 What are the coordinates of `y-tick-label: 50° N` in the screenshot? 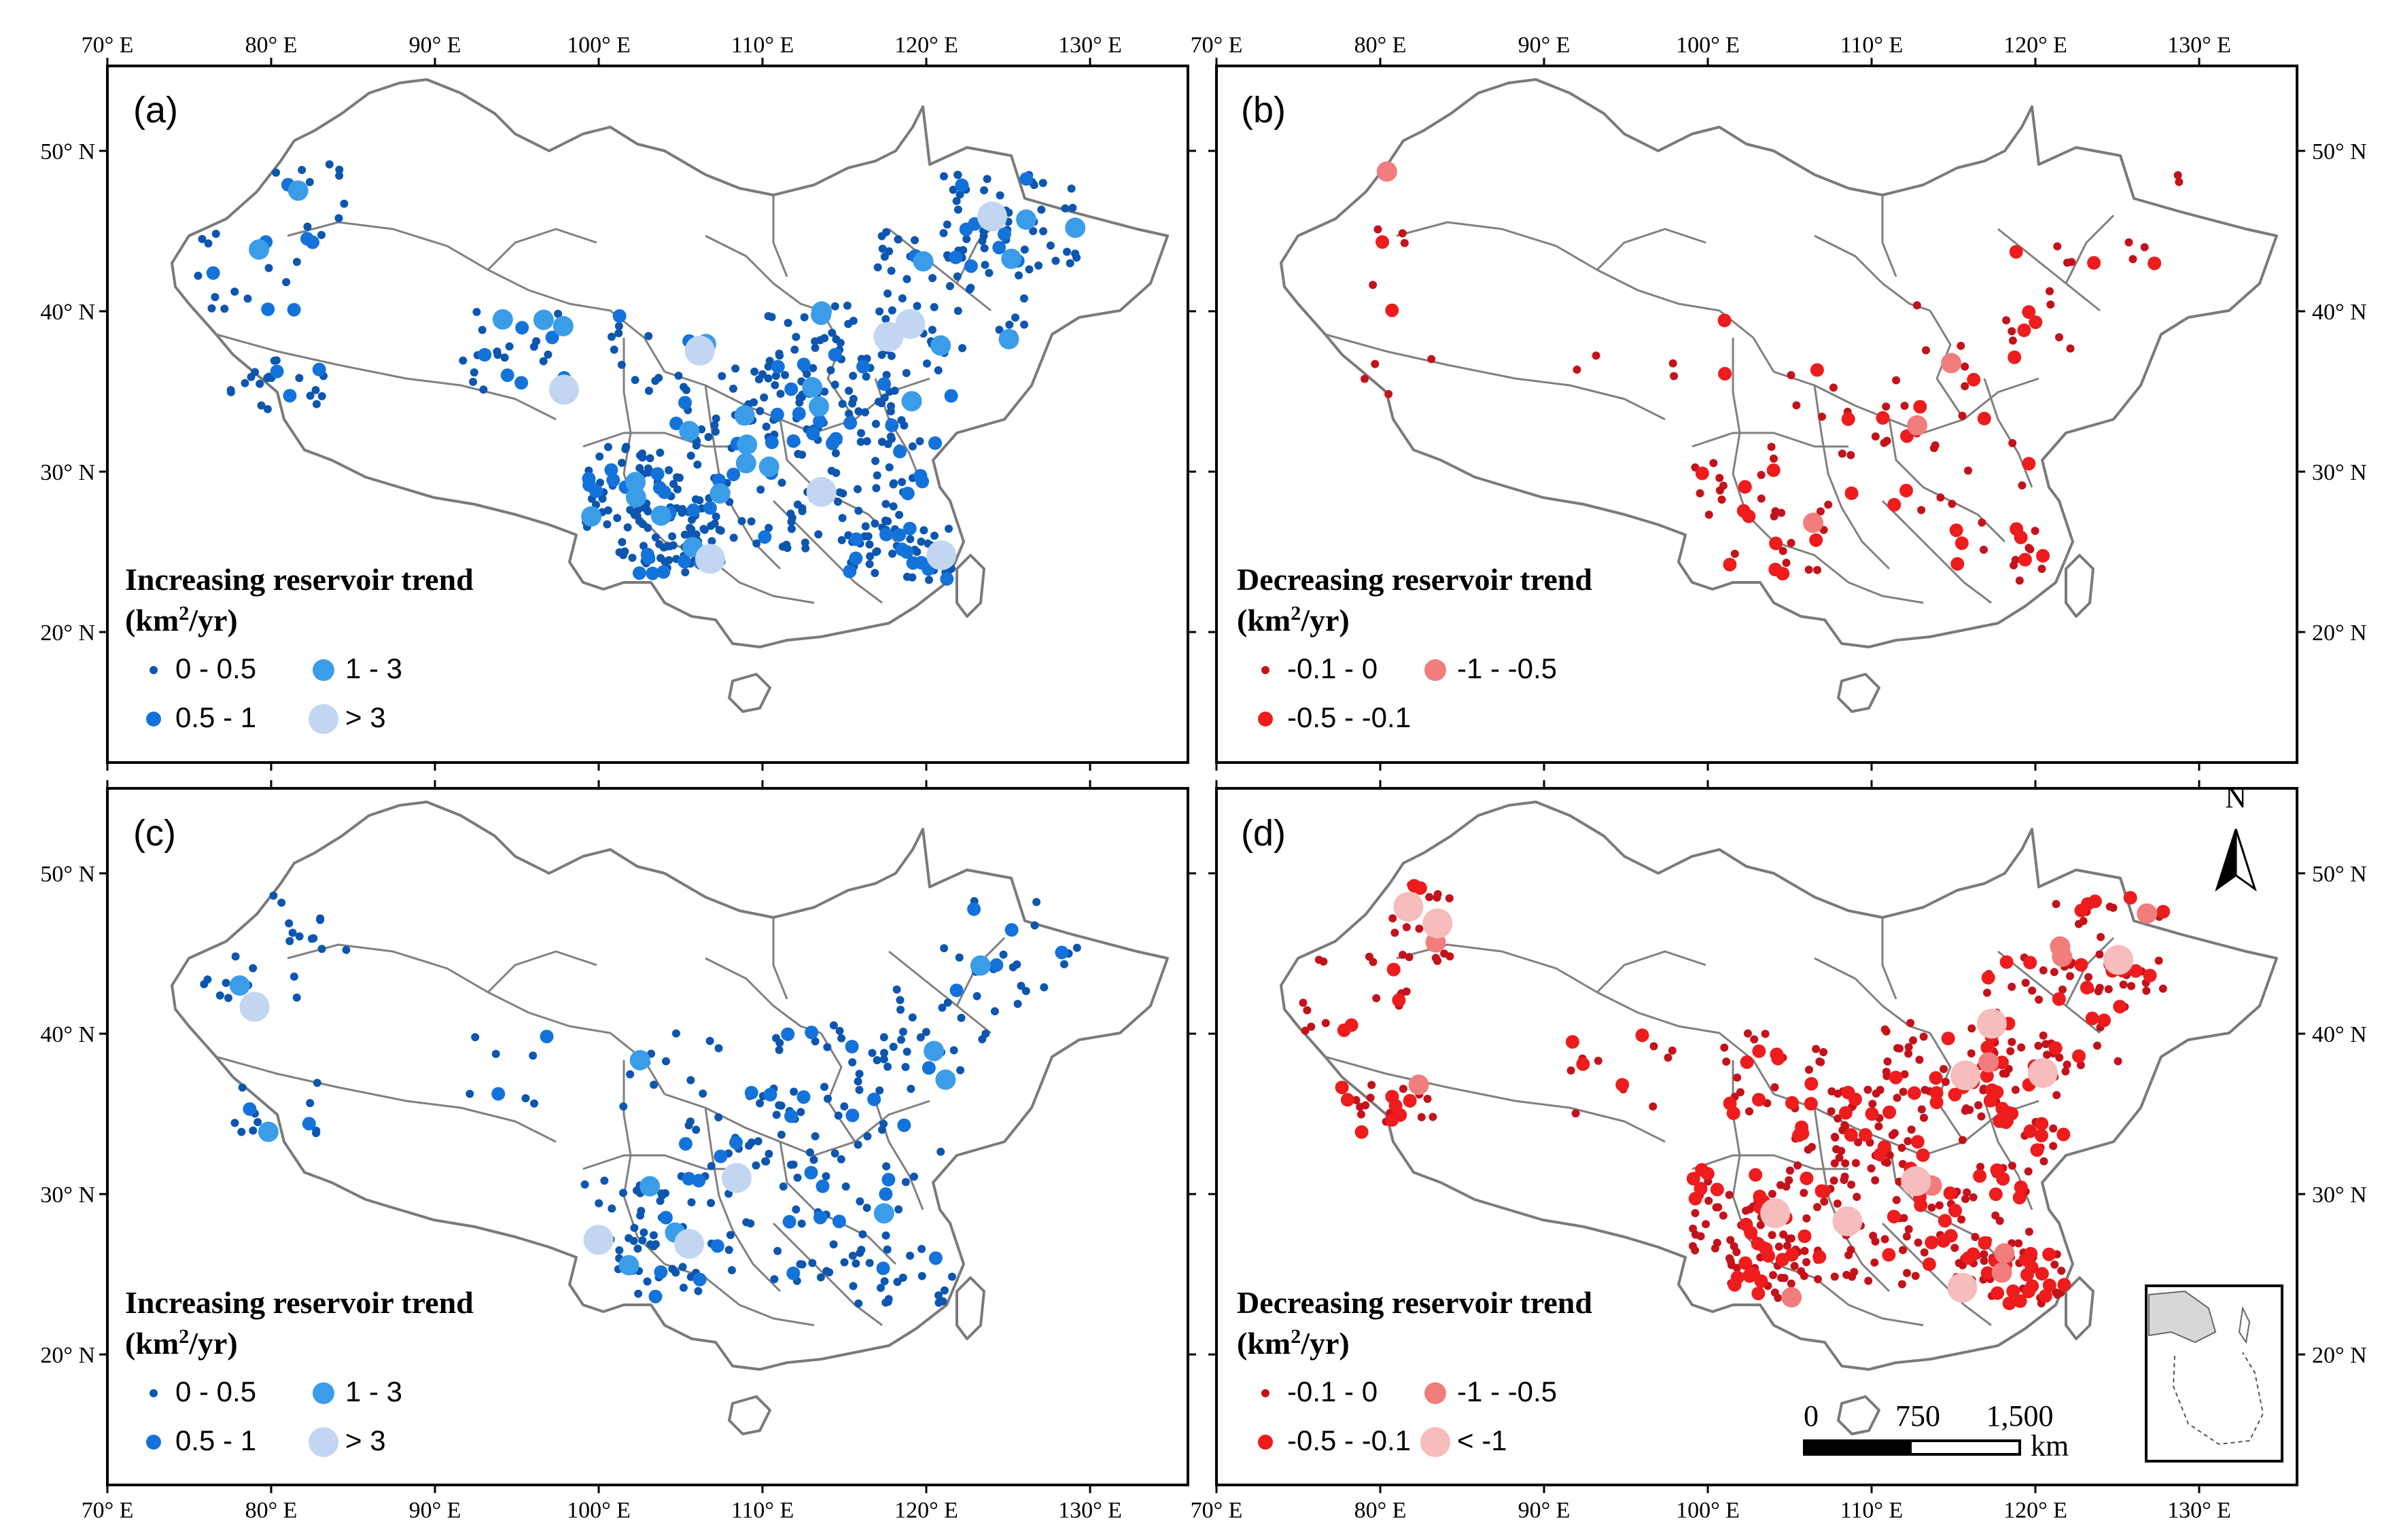 It's located at (67, 151).